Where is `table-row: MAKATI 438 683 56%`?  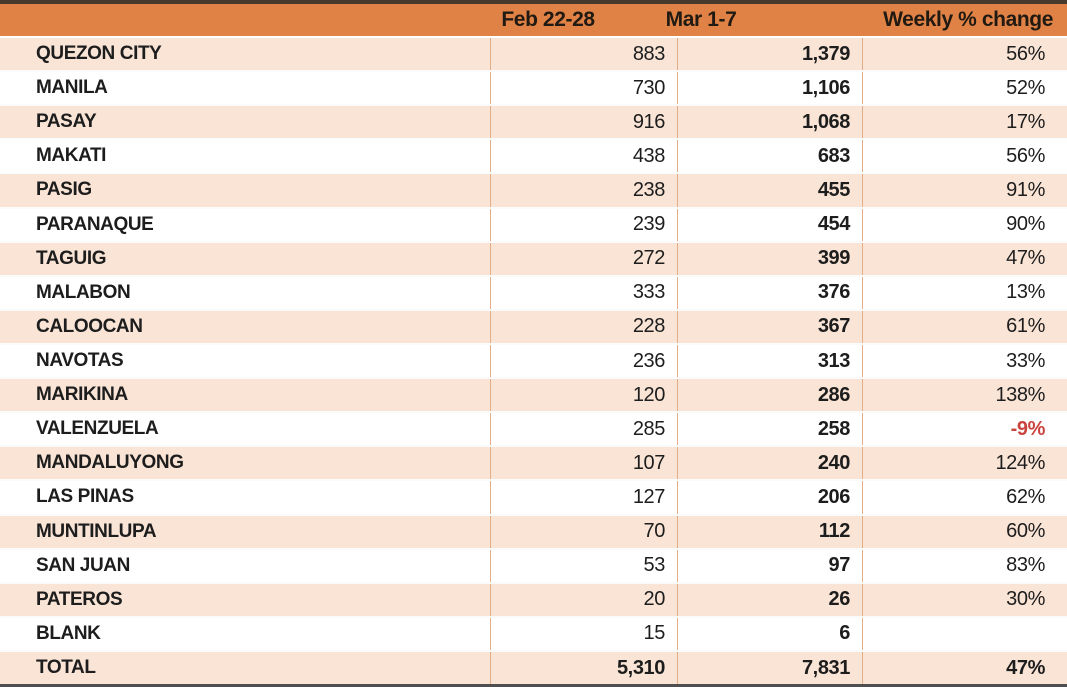 table-row: MAKATI 438 683 56% is located at coordinates (533, 157).